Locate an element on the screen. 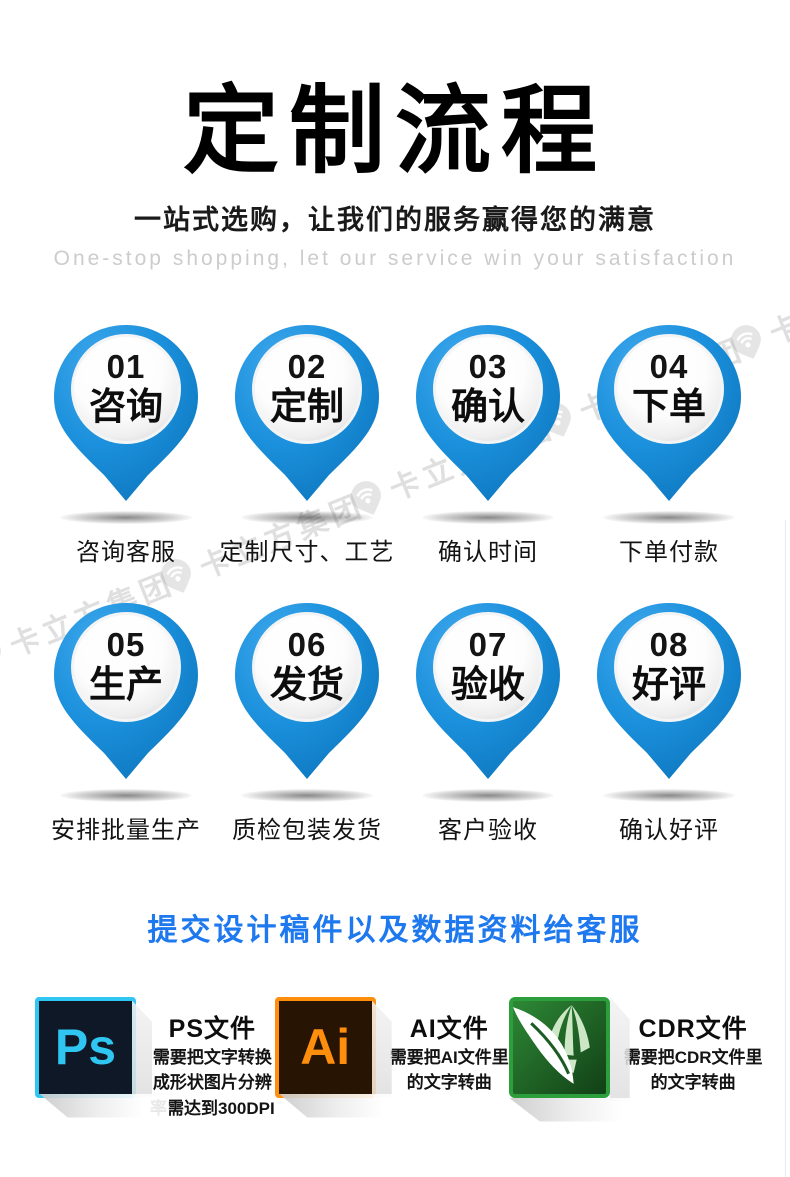 The width and height of the screenshot is (790, 1177). step-consult: 01 咨询 咨询客服 is located at coordinates (126, 445).